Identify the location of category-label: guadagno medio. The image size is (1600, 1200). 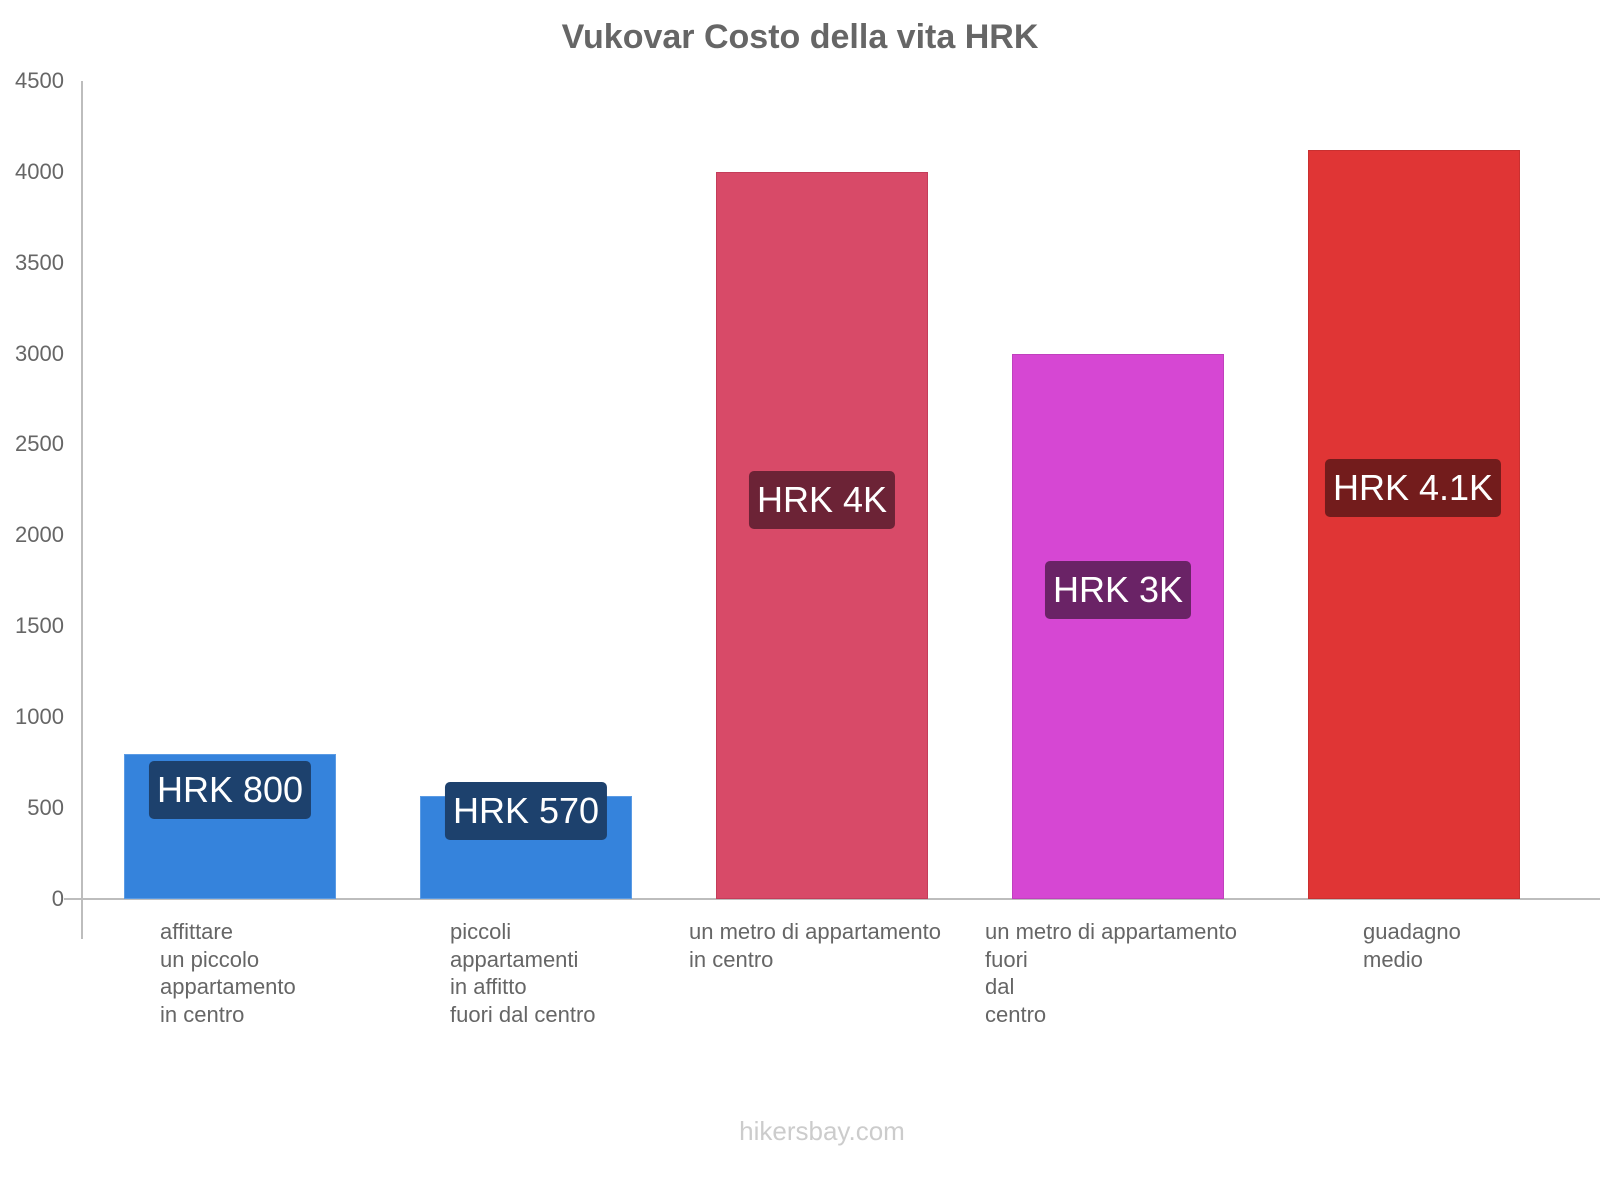
(1412, 945).